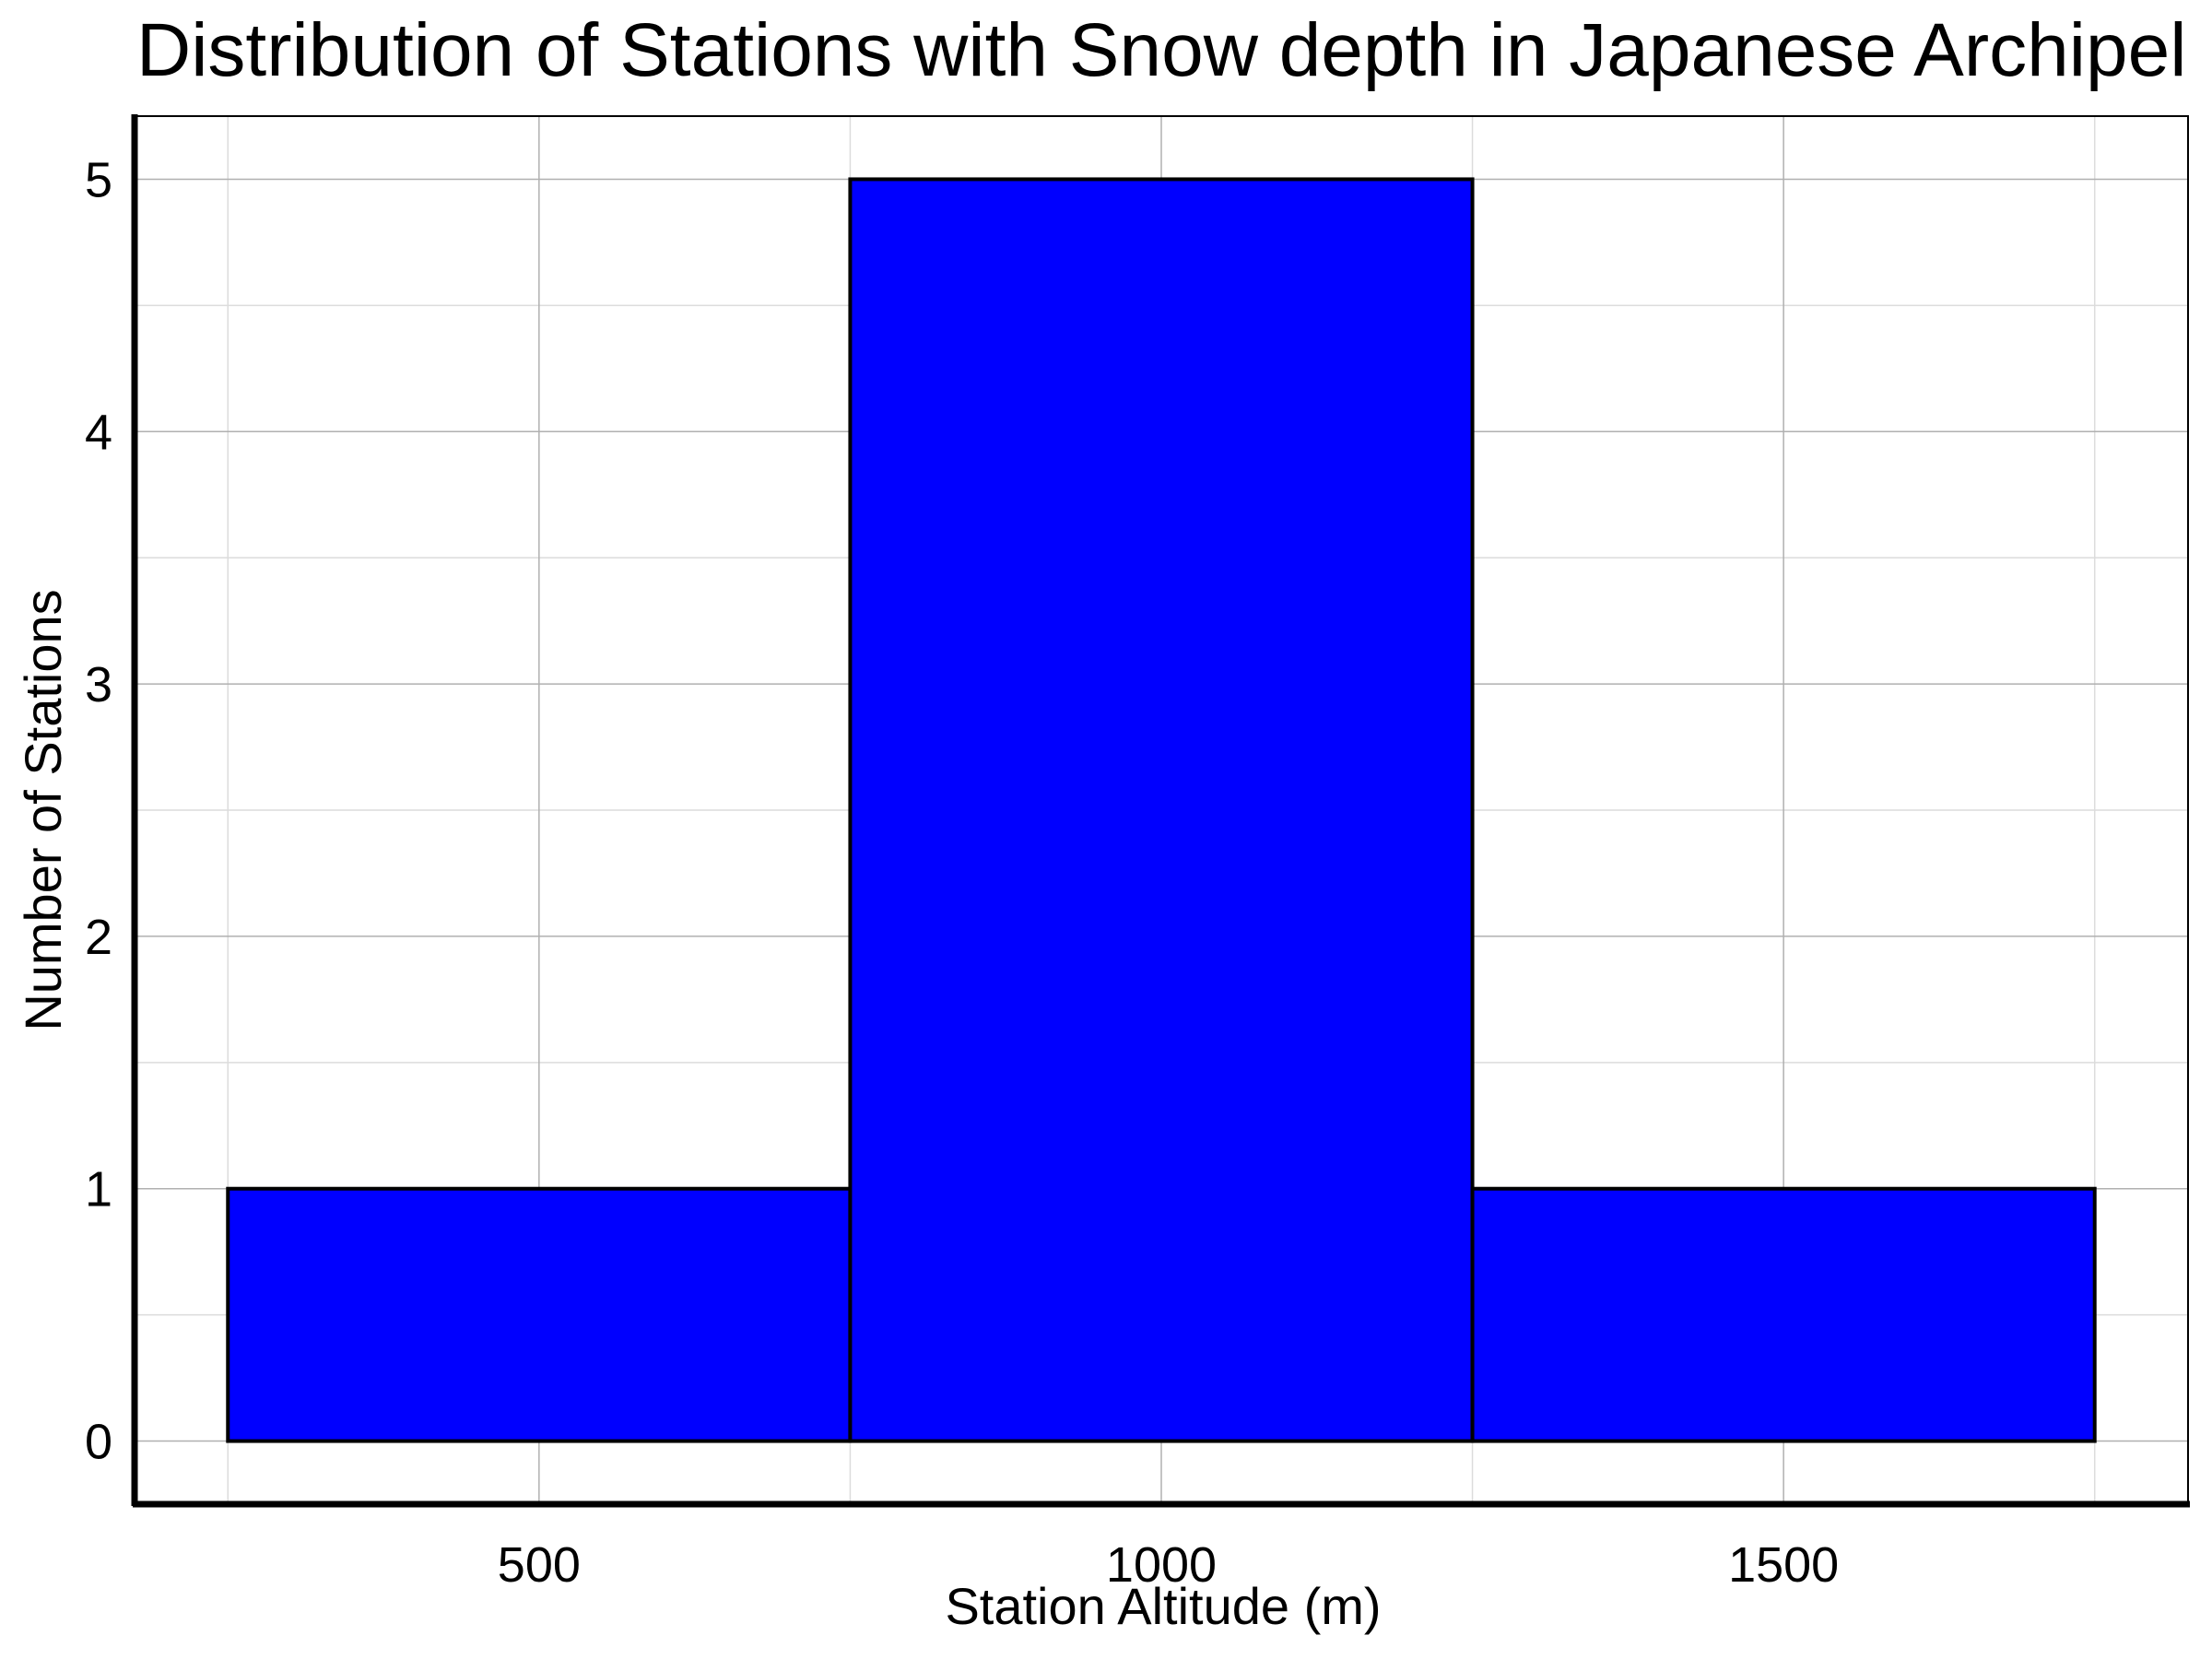 The height and width of the screenshot is (1659, 2212). What do you see at coordinates (1783, 1565) in the screenshot?
I see `x-tick-label: 1500` at bounding box center [1783, 1565].